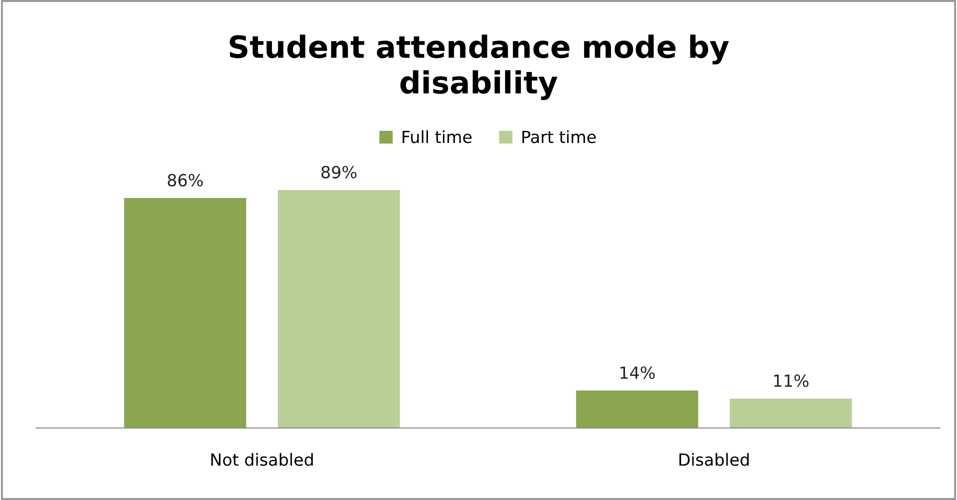 The image size is (957, 500). What do you see at coordinates (185, 180) in the screenshot?
I see `data-label: 86%` at bounding box center [185, 180].